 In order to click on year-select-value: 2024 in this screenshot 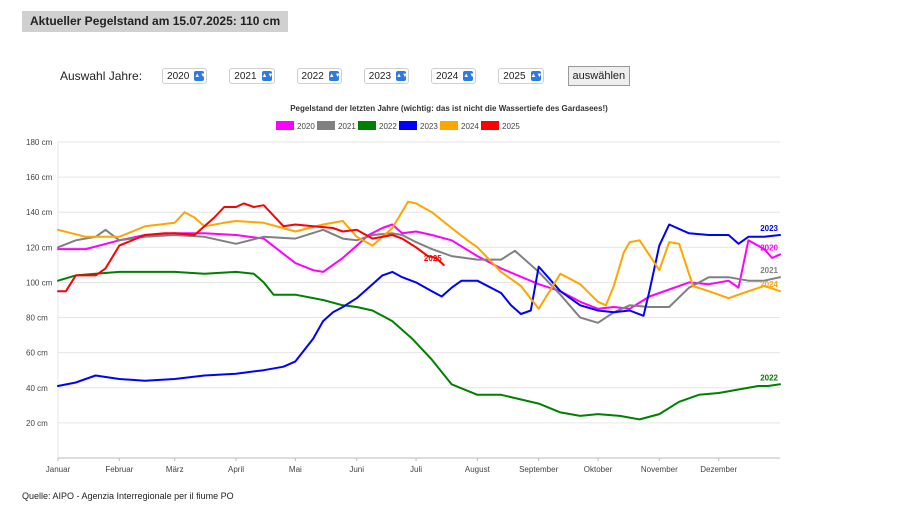, I will do `click(447, 76)`.